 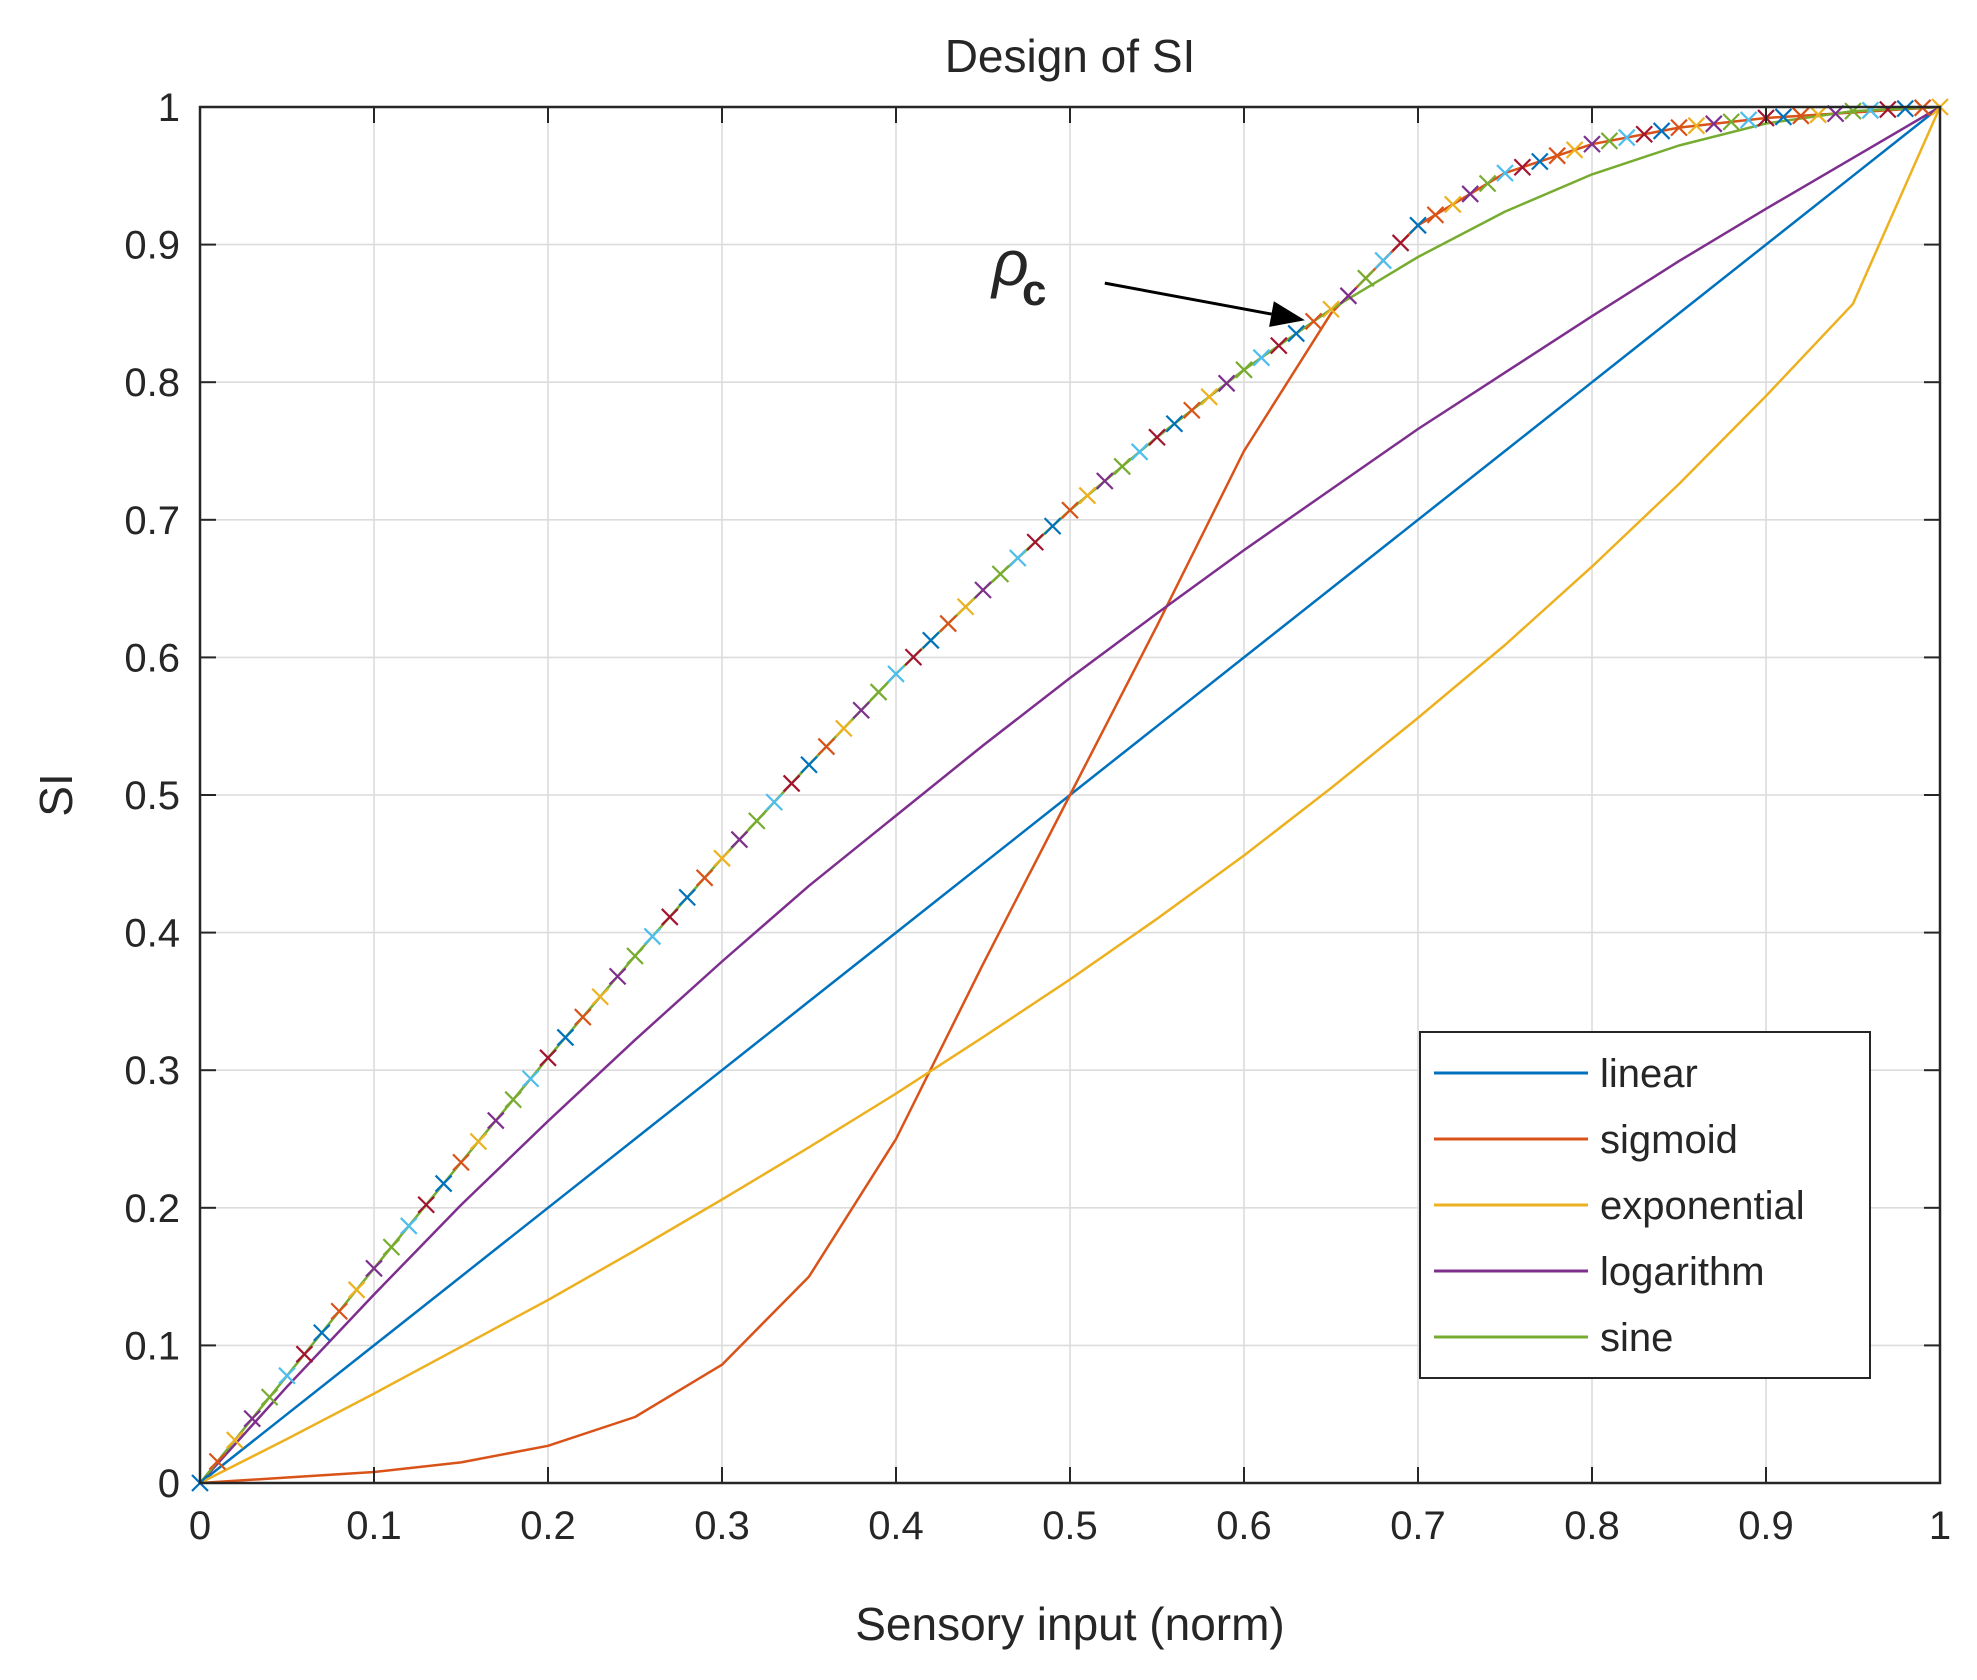 I want to click on x-tick-label-7: 0.7, so click(x=1418, y=1526).